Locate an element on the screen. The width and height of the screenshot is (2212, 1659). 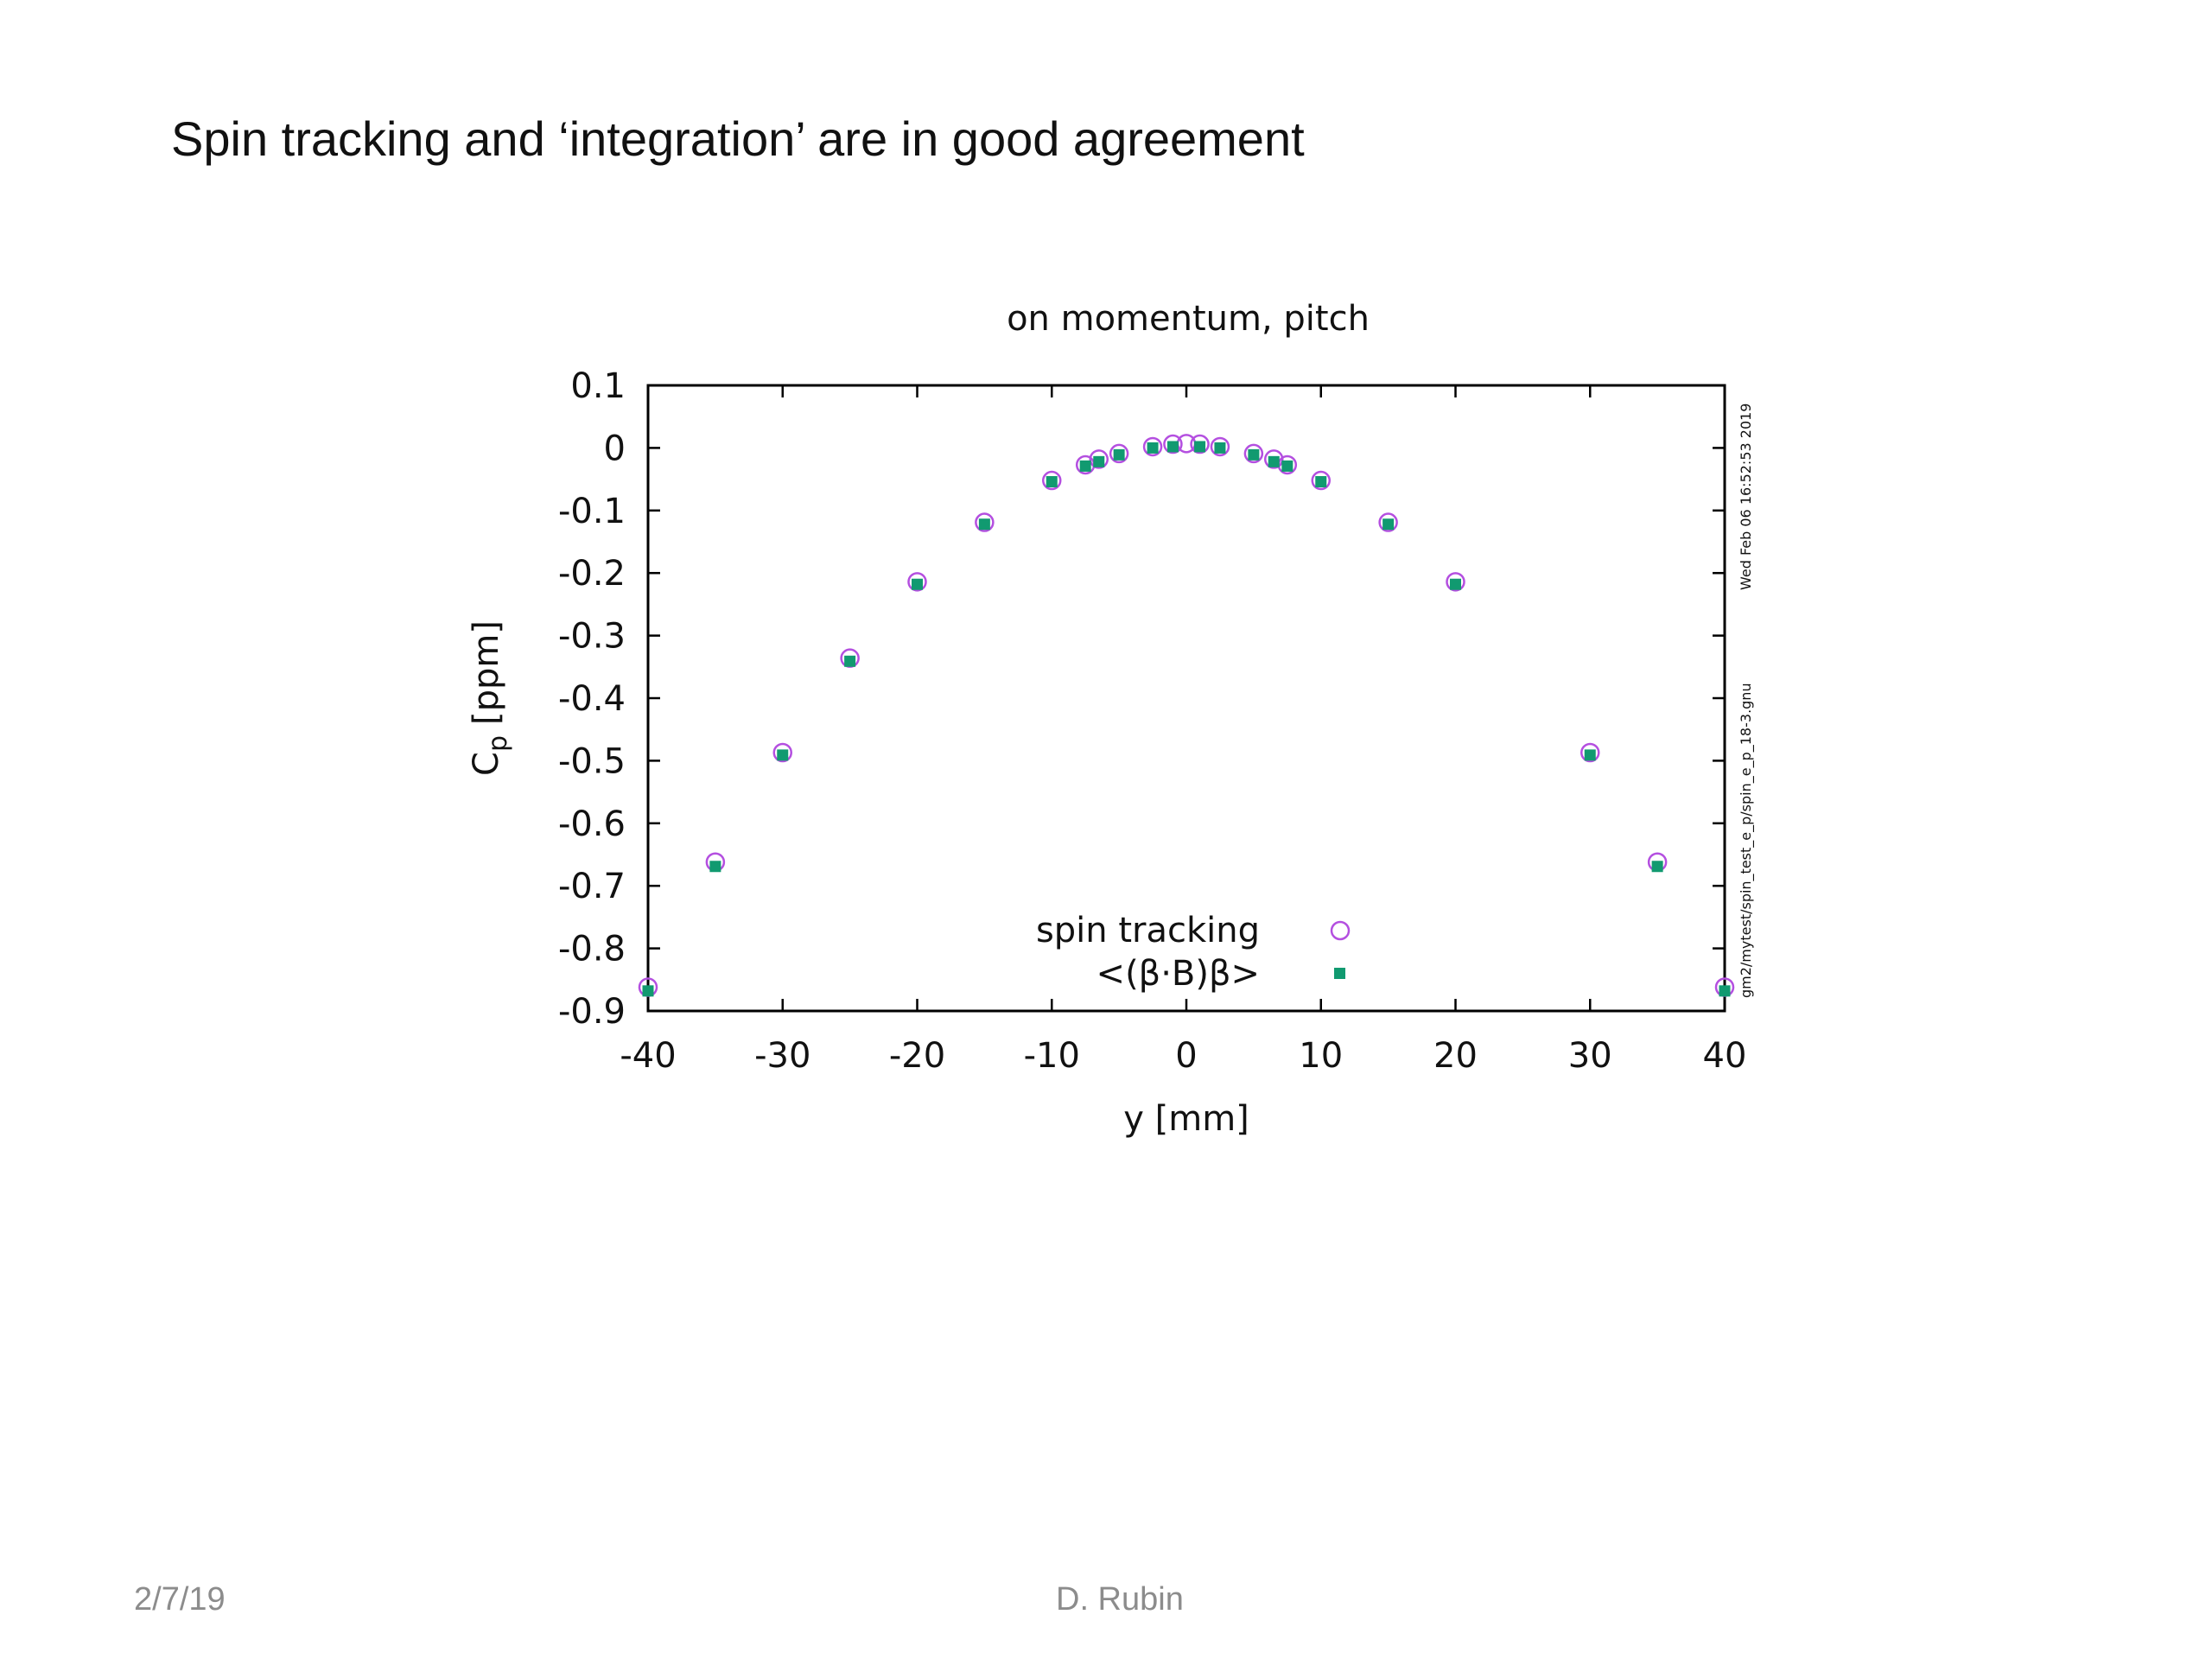
x-tick-label: 20 is located at coordinates (1455, 1056).